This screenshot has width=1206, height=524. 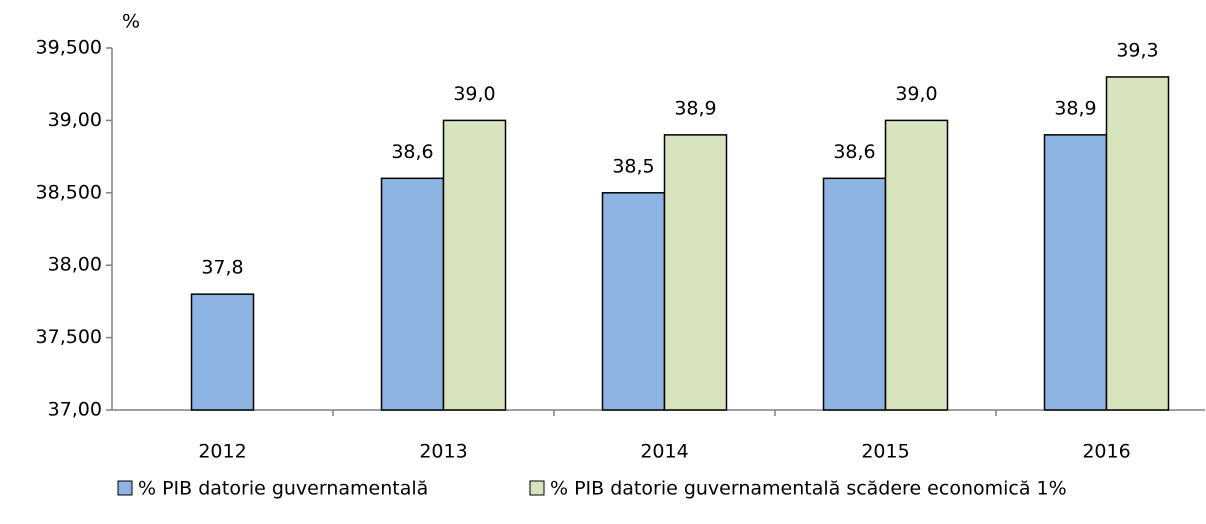 I want to click on x-tick-label: 2012, so click(x=222, y=452).